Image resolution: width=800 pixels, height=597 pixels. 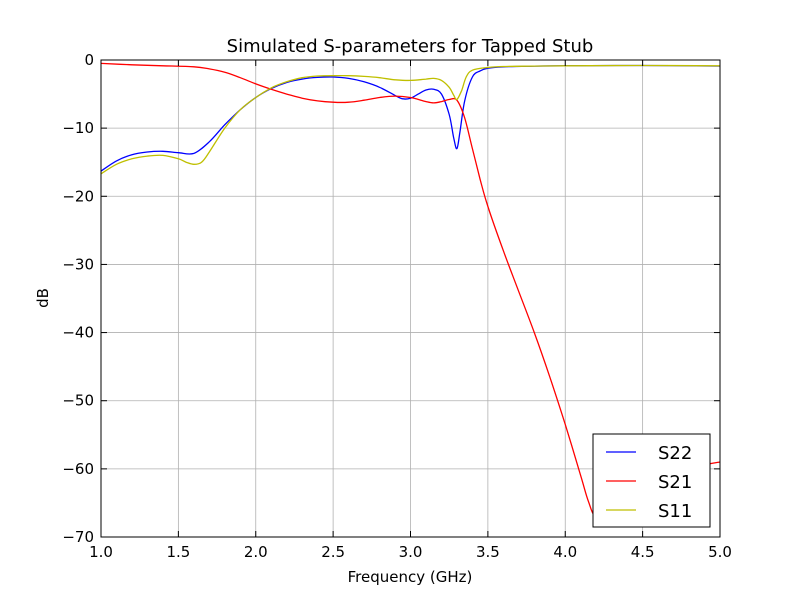 I want to click on y-tick-label: −10, so click(x=78, y=128).